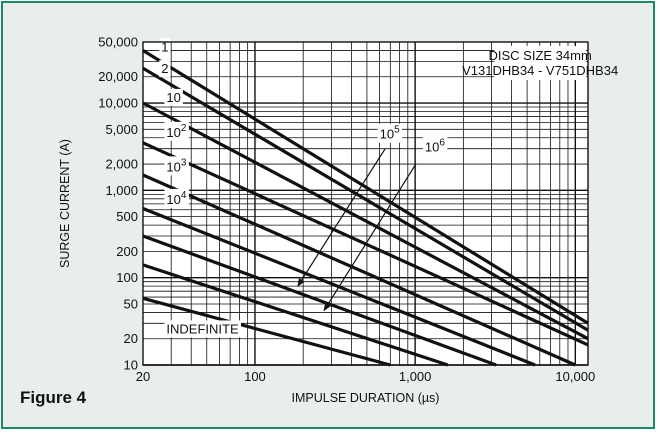 The width and height of the screenshot is (660, 433). What do you see at coordinates (118, 42) in the screenshot?
I see `y-tick-label: 50,000` at bounding box center [118, 42].